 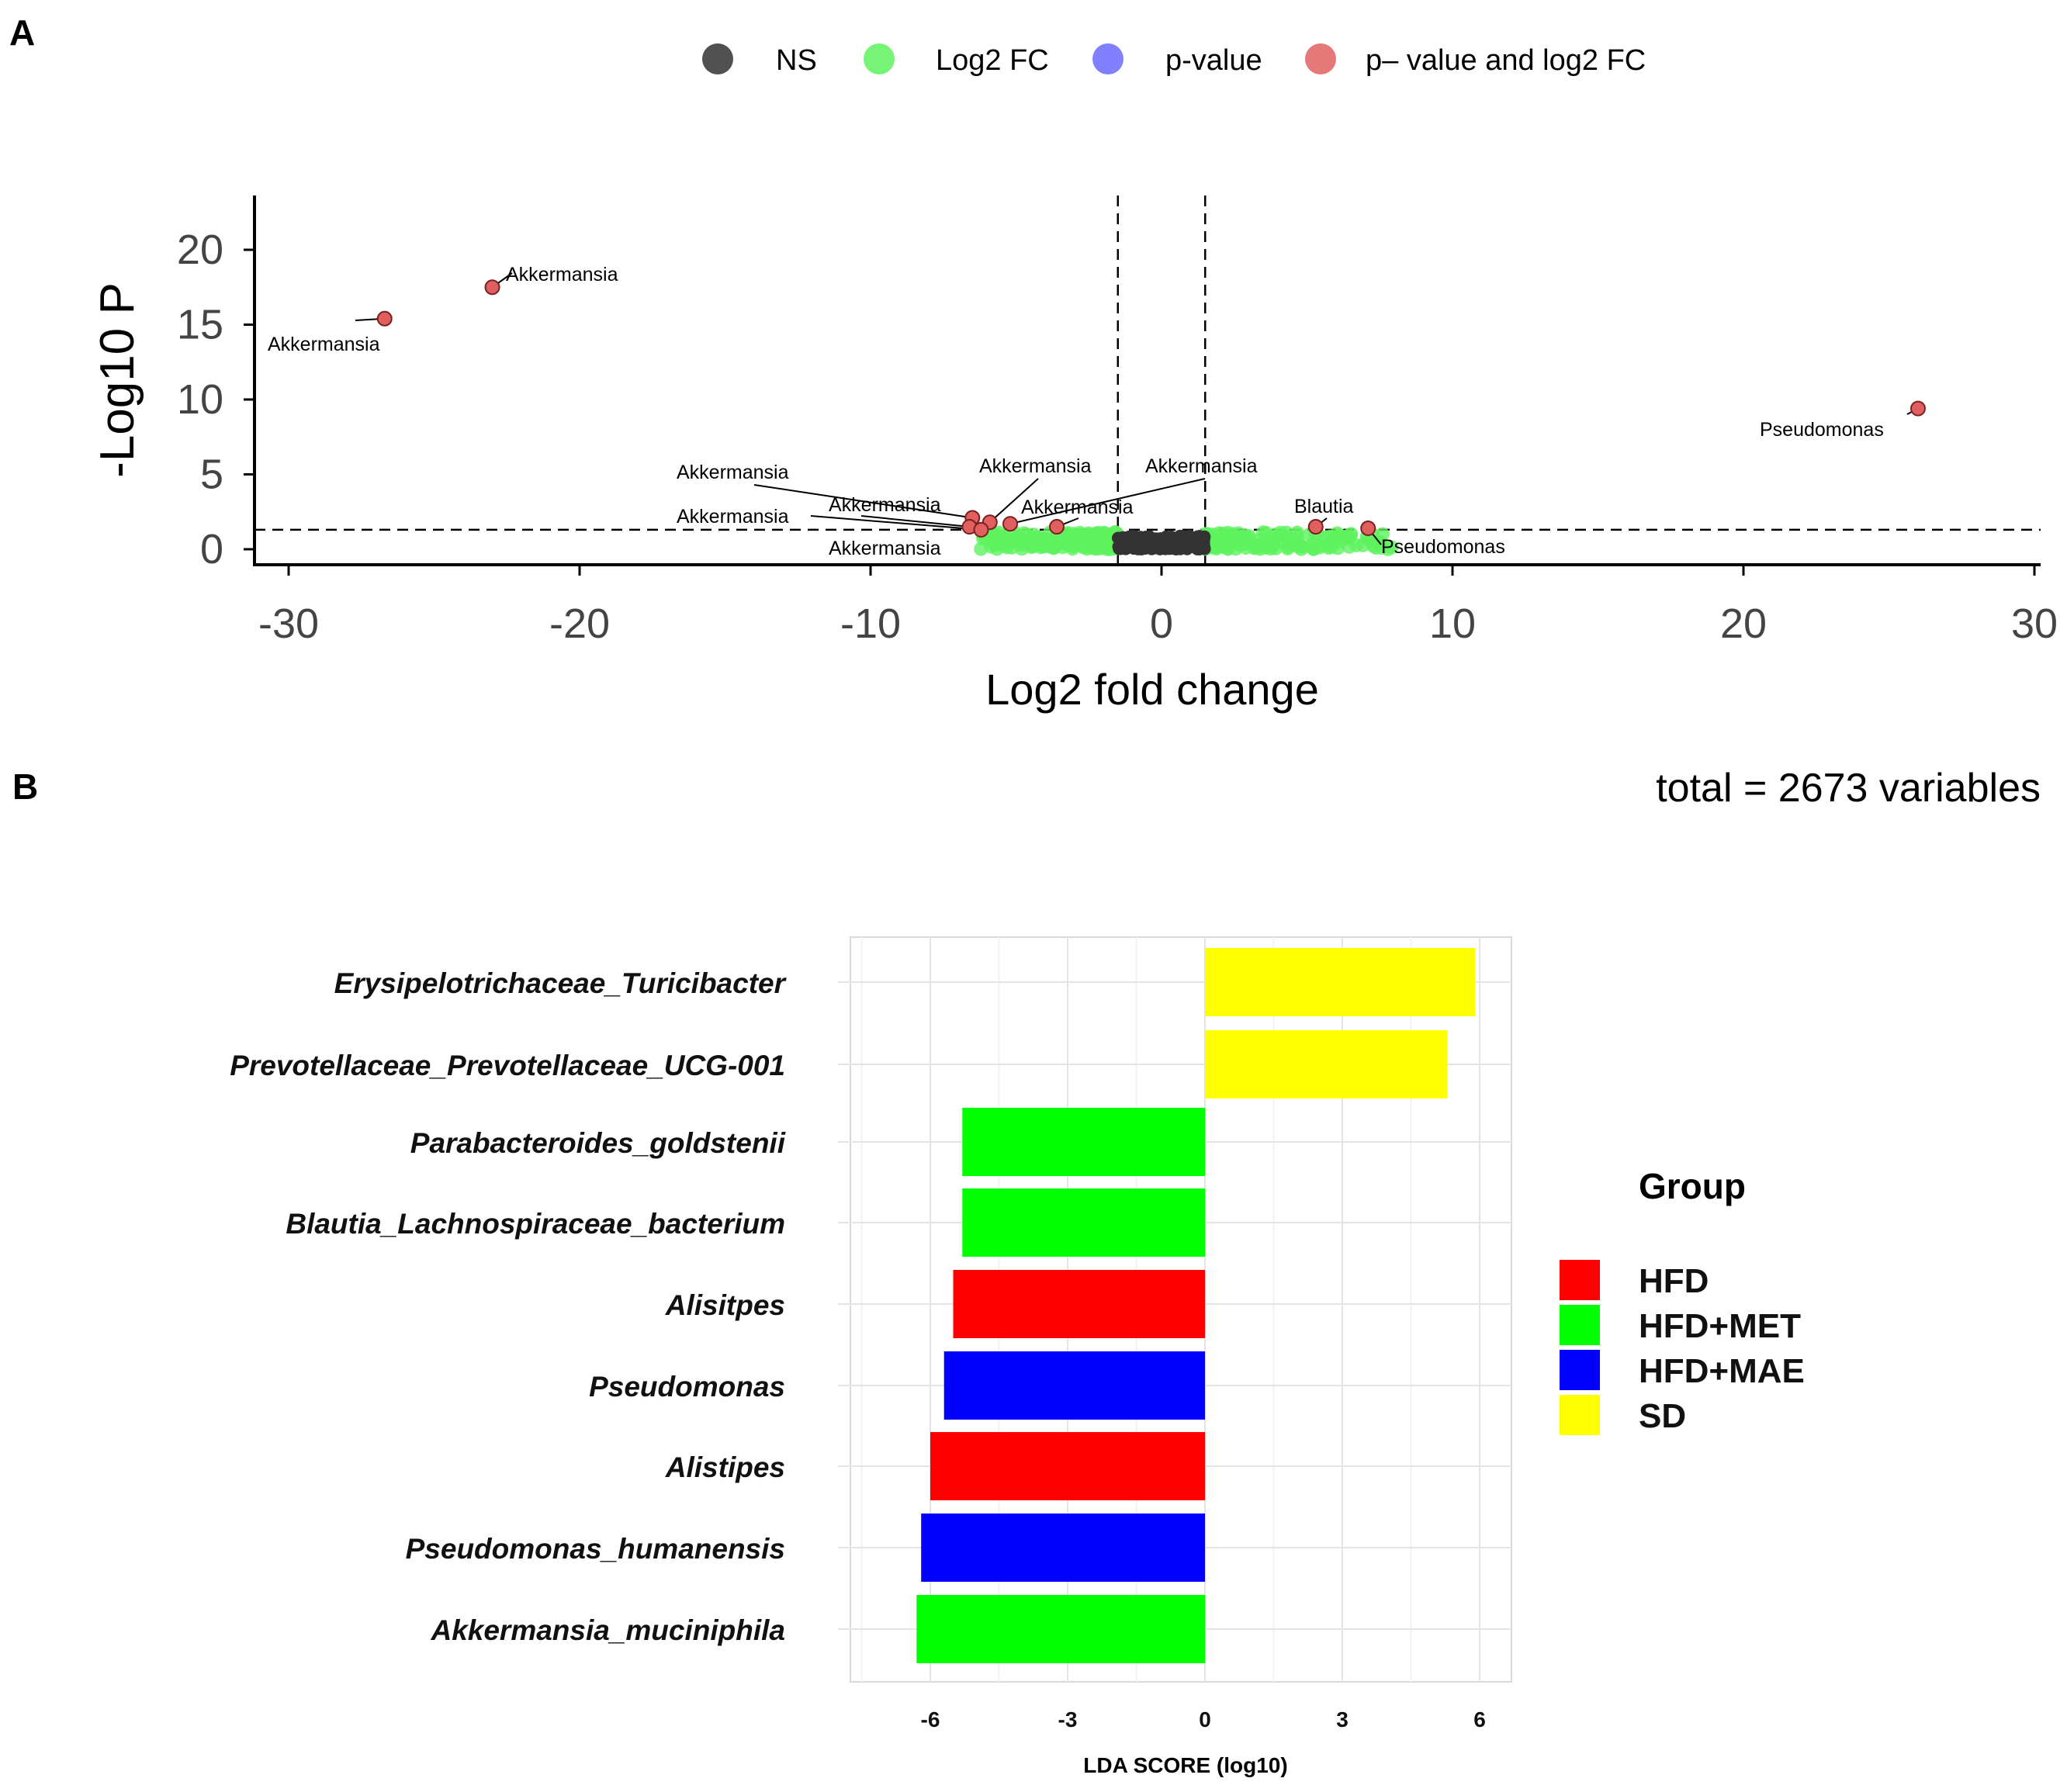 What do you see at coordinates (535, 1224) in the screenshot?
I see `lda-category-label: Blautia_Lachnospiraceae_bacterium` at bounding box center [535, 1224].